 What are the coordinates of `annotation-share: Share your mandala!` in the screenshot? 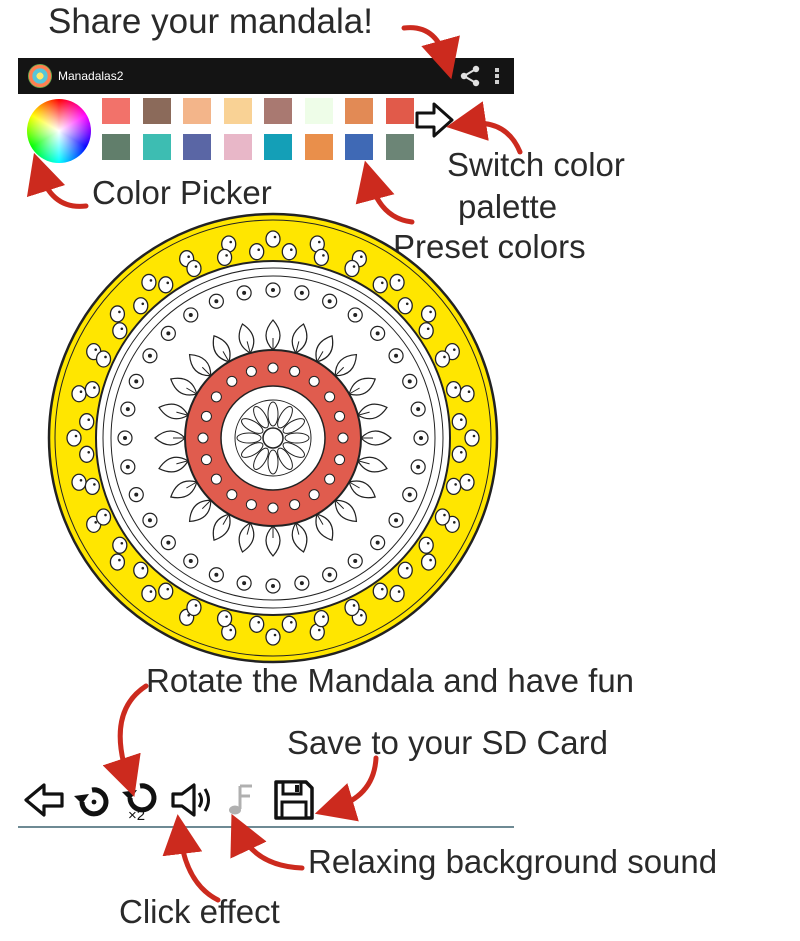 It's located at (210, 21).